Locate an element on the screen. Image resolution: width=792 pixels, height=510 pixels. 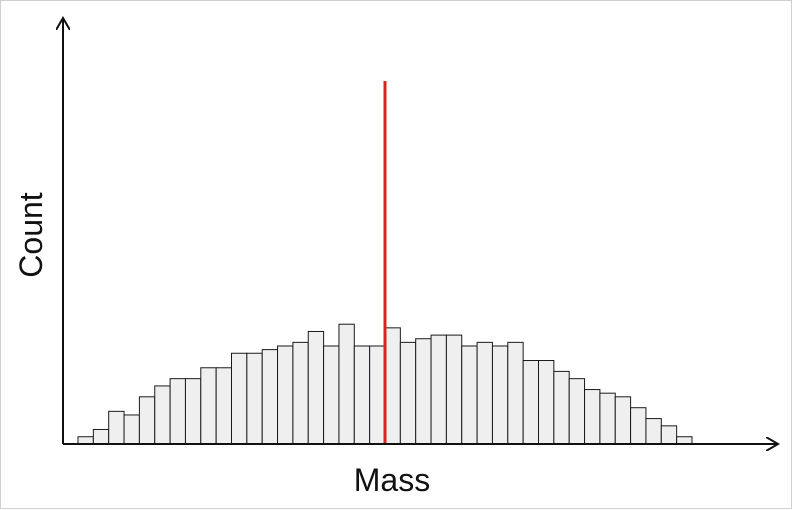
x-axis-label: Mass is located at coordinates (392, 480).